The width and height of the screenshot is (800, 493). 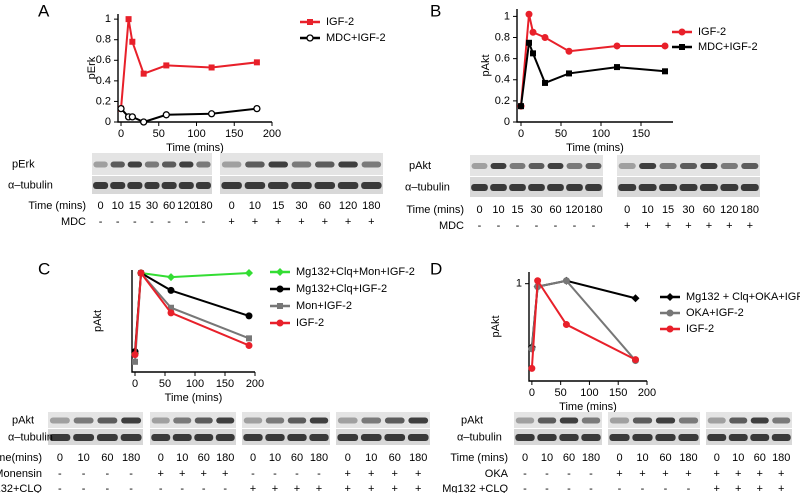 What do you see at coordinates (588, 407) in the screenshot?
I see `x-axis-label: Time (mins)` at bounding box center [588, 407].